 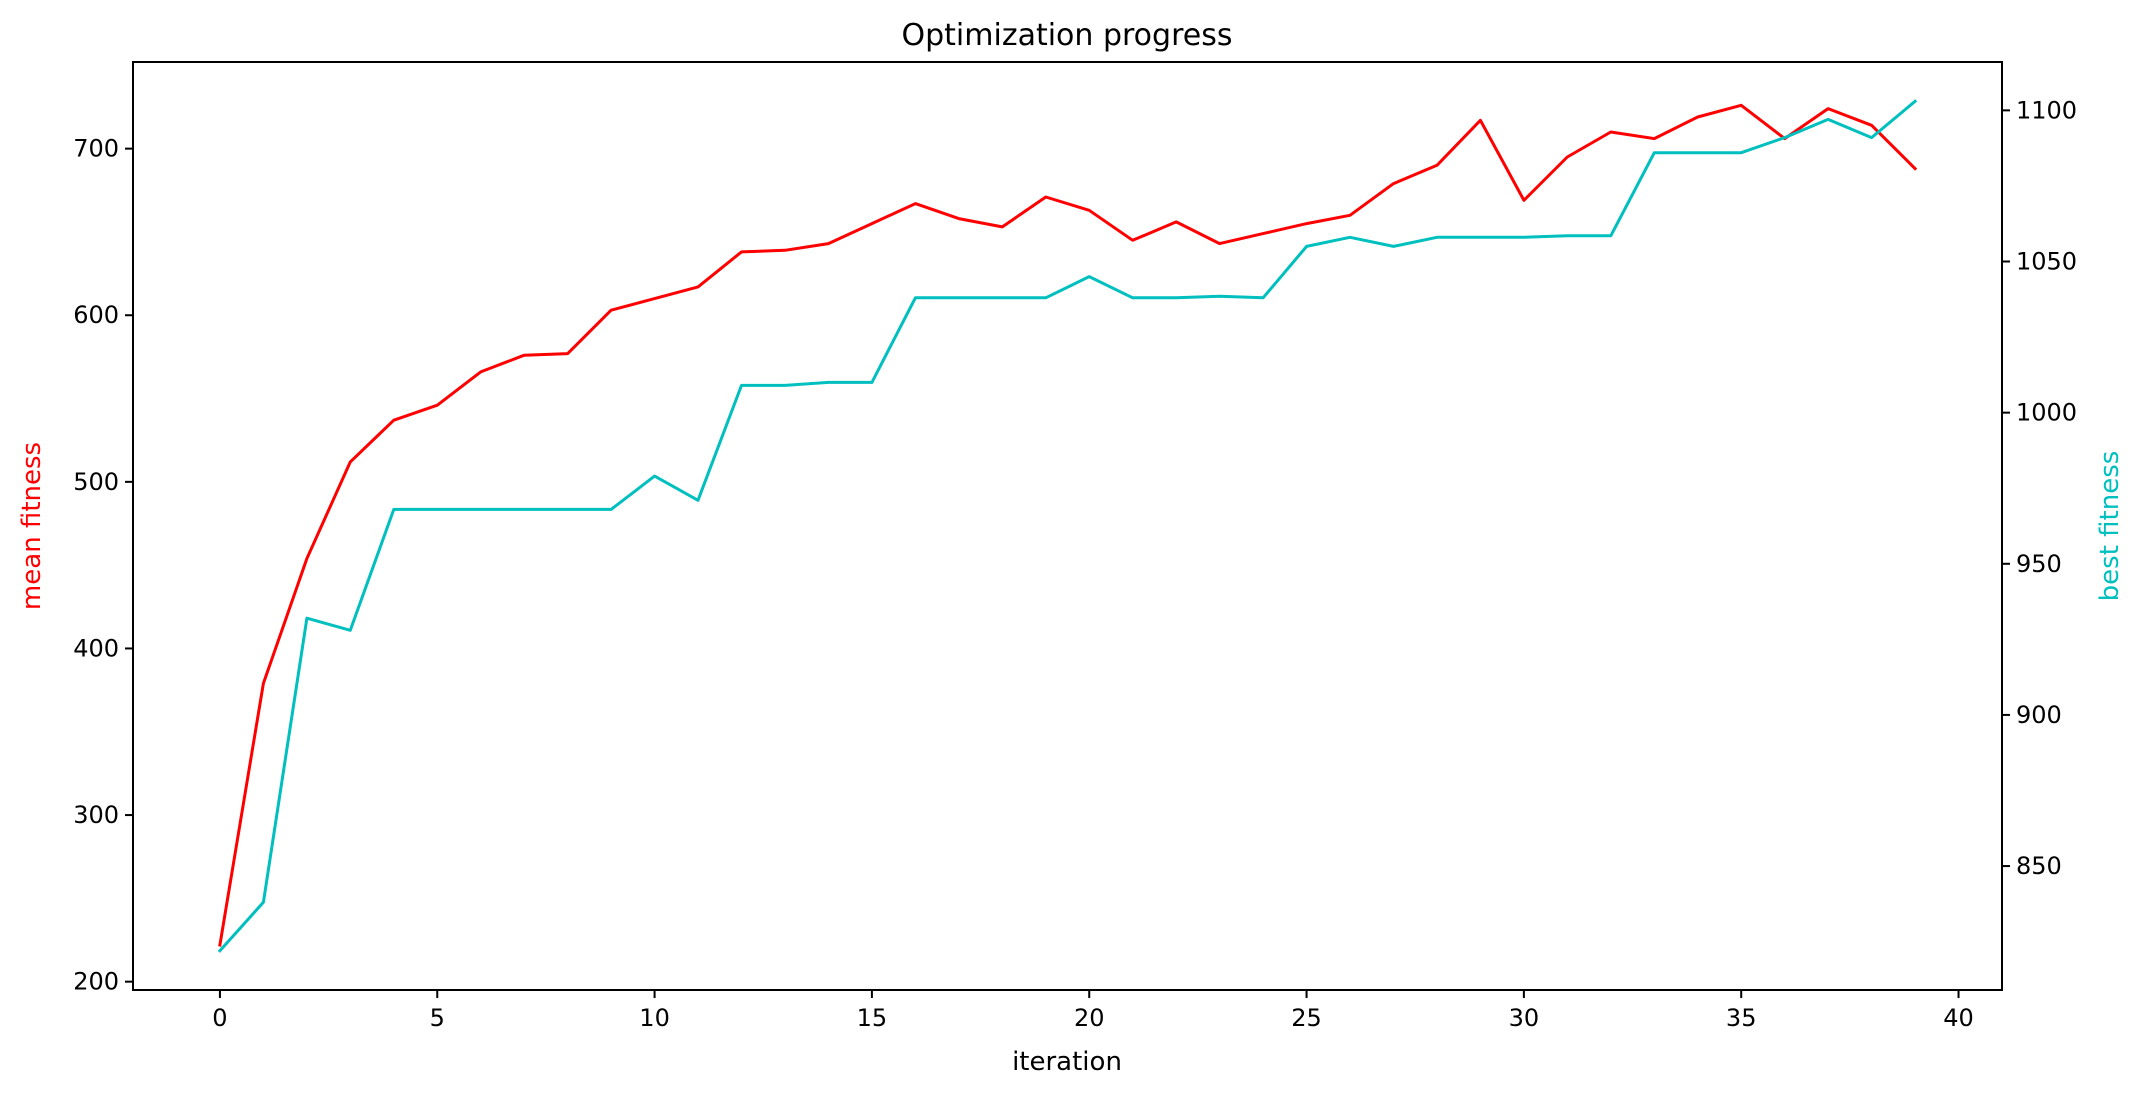 What do you see at coordinates (1306, 1018) in the screenshot?
I see `x-tick-label: 25` at bounding box center [1306, 1018].